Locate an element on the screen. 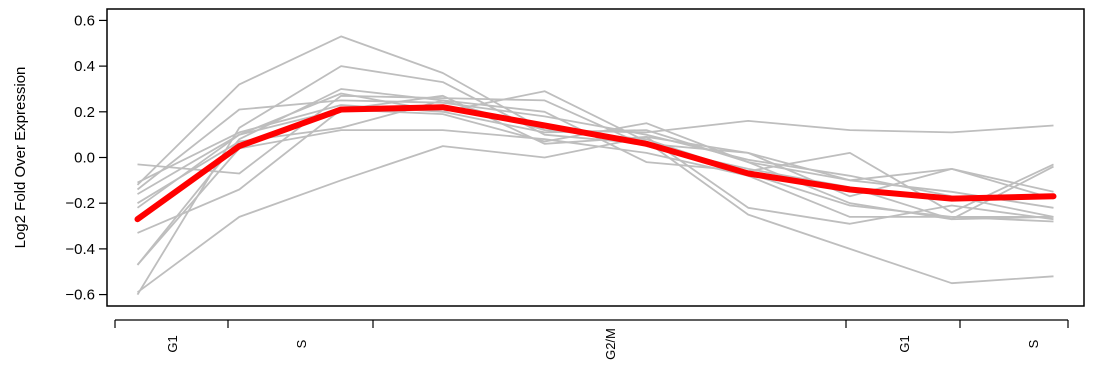  y-tick-label: −0.4 is located at coordinates (80, 249).